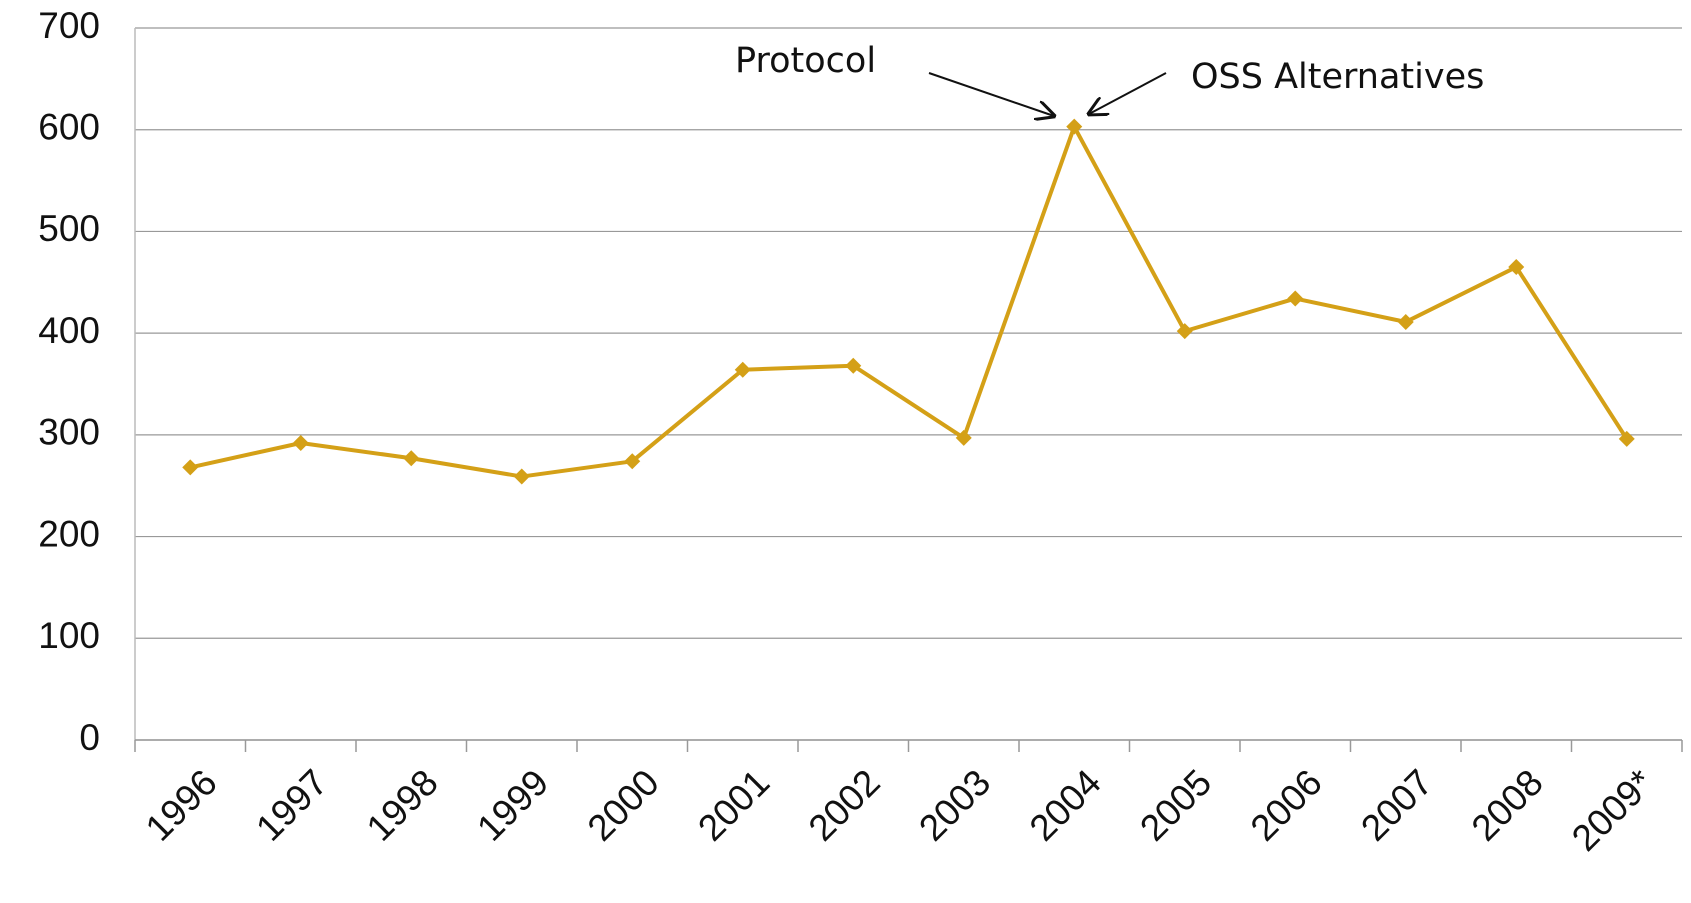 The image size is (1691, 903). What do you see at coordinates (623, 805) in the screenshot?
I see `x-tick-label: 2000` at bounding box center [623, 805].